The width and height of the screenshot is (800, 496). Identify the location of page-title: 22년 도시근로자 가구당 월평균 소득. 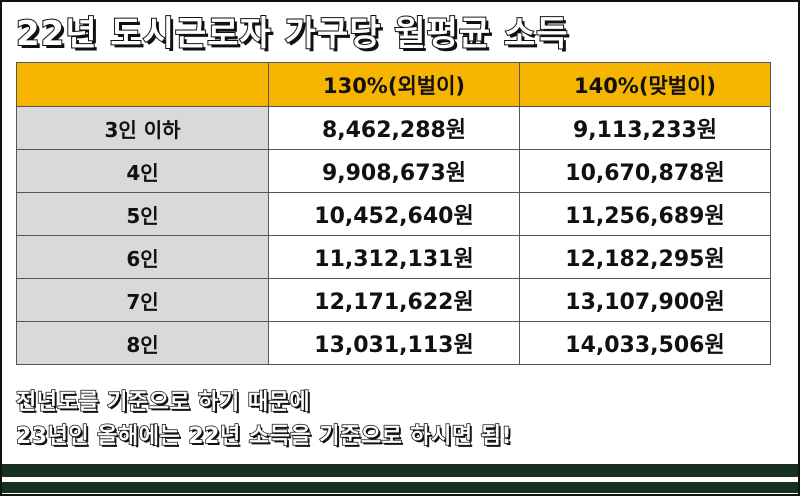
(292, 34).